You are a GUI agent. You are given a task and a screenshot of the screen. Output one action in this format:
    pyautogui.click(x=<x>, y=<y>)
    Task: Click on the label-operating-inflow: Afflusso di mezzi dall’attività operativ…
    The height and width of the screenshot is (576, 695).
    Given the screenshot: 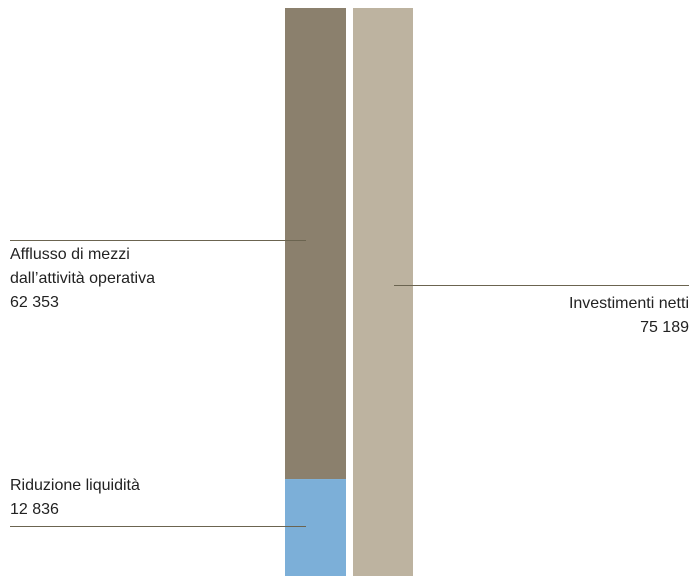 What is the action you would take?
    pyautogui.click(x=82, y=279)
    